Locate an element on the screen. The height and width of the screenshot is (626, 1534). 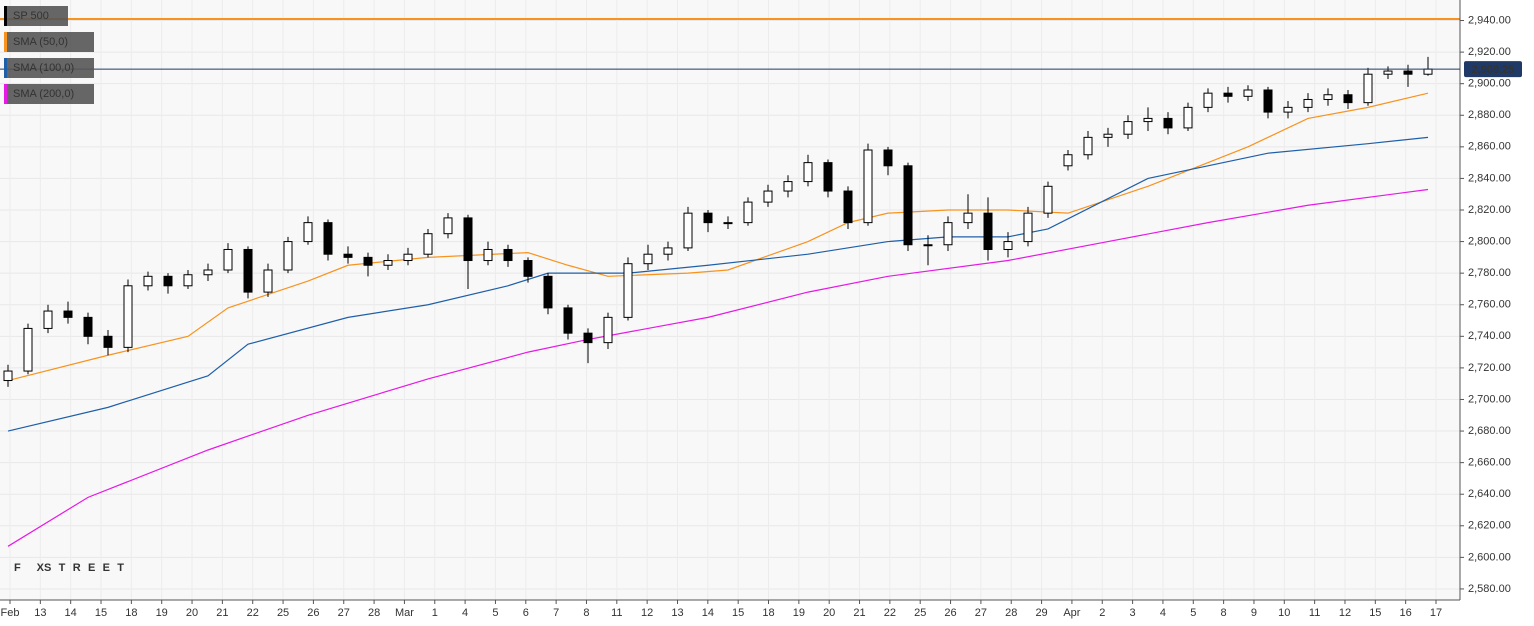
x-tick-label: 1 is located at coordinates (435, 613).